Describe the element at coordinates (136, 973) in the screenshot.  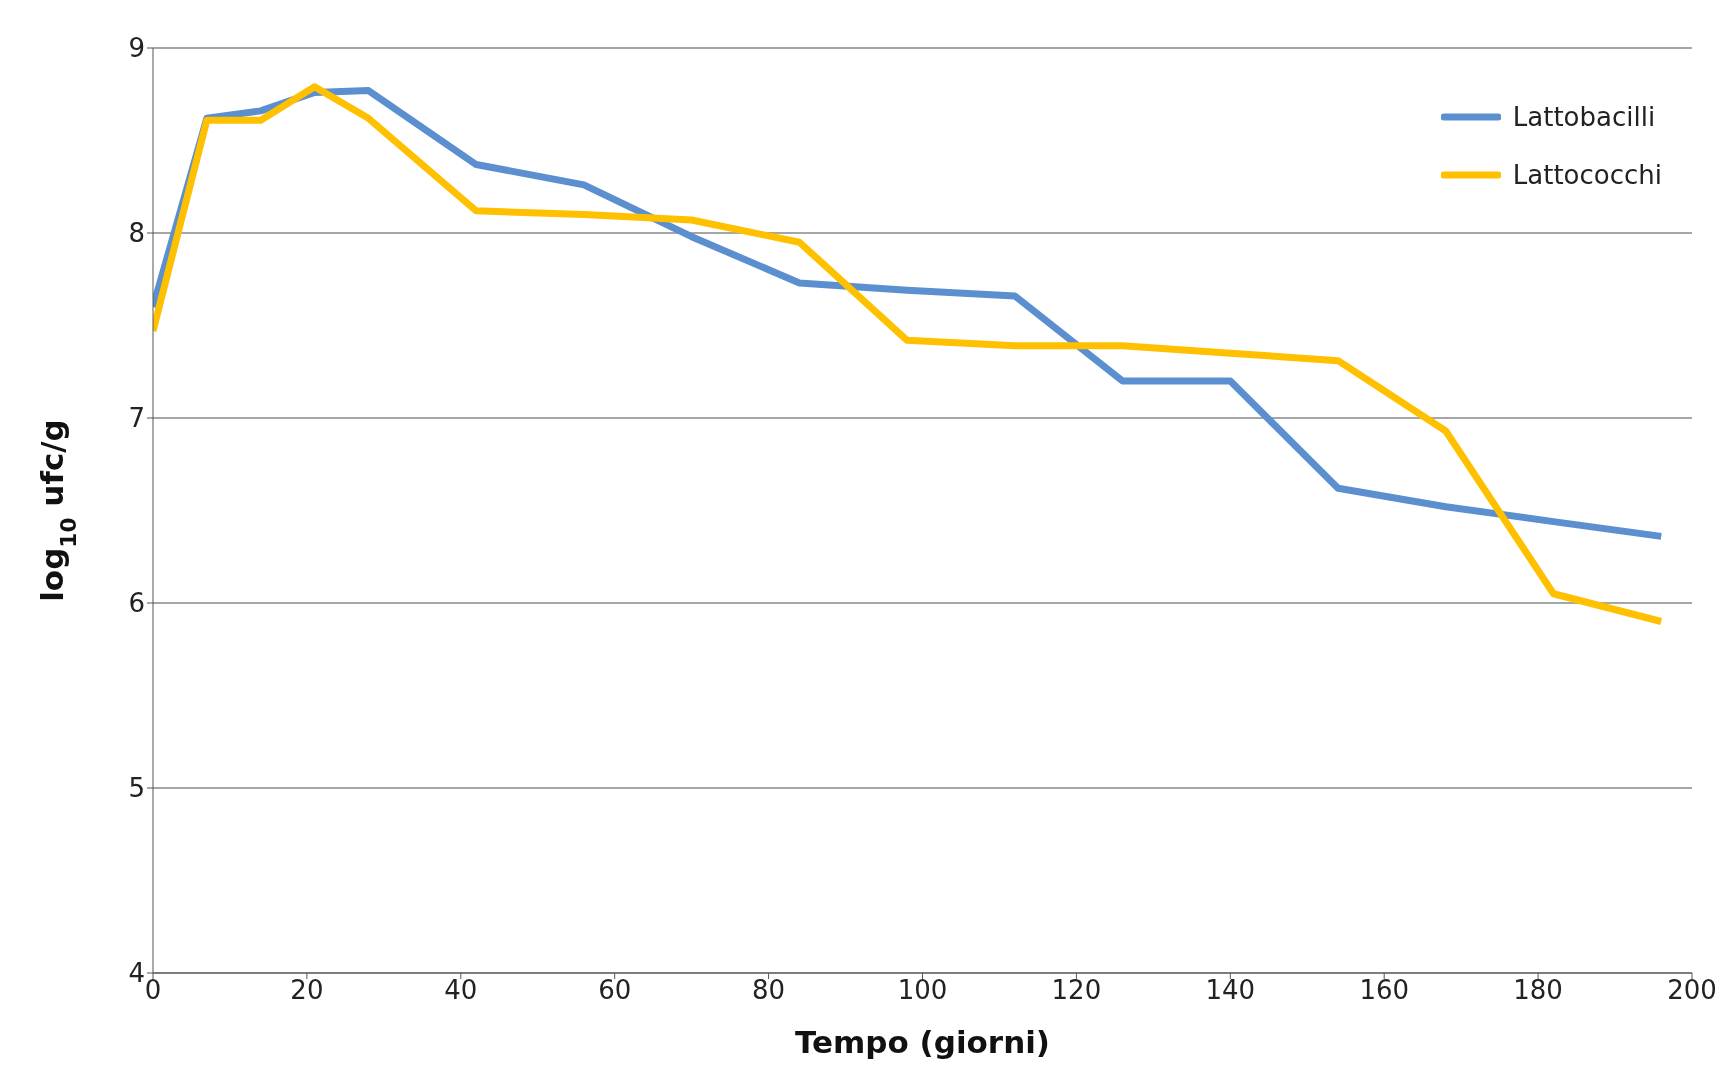
I see `y-tick-label: 4` at that location.